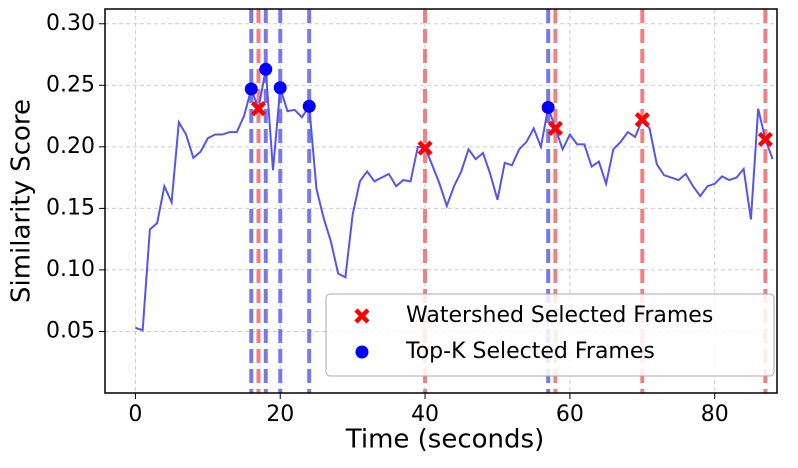  Describe the element at coordinates (70, 269) in the screenshot. I see `y-tick-label: 0.10` at that location.